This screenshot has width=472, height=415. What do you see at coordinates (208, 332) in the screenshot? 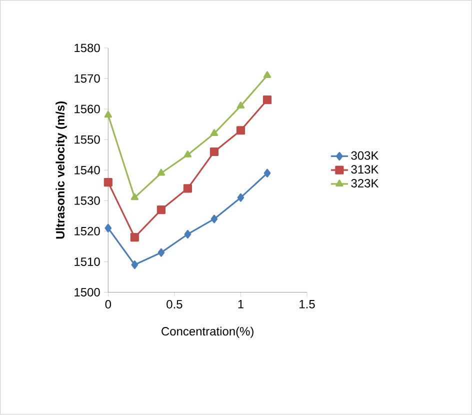
I see `x-axis-title: Concentration(%)` at bounding box center [208, 332].